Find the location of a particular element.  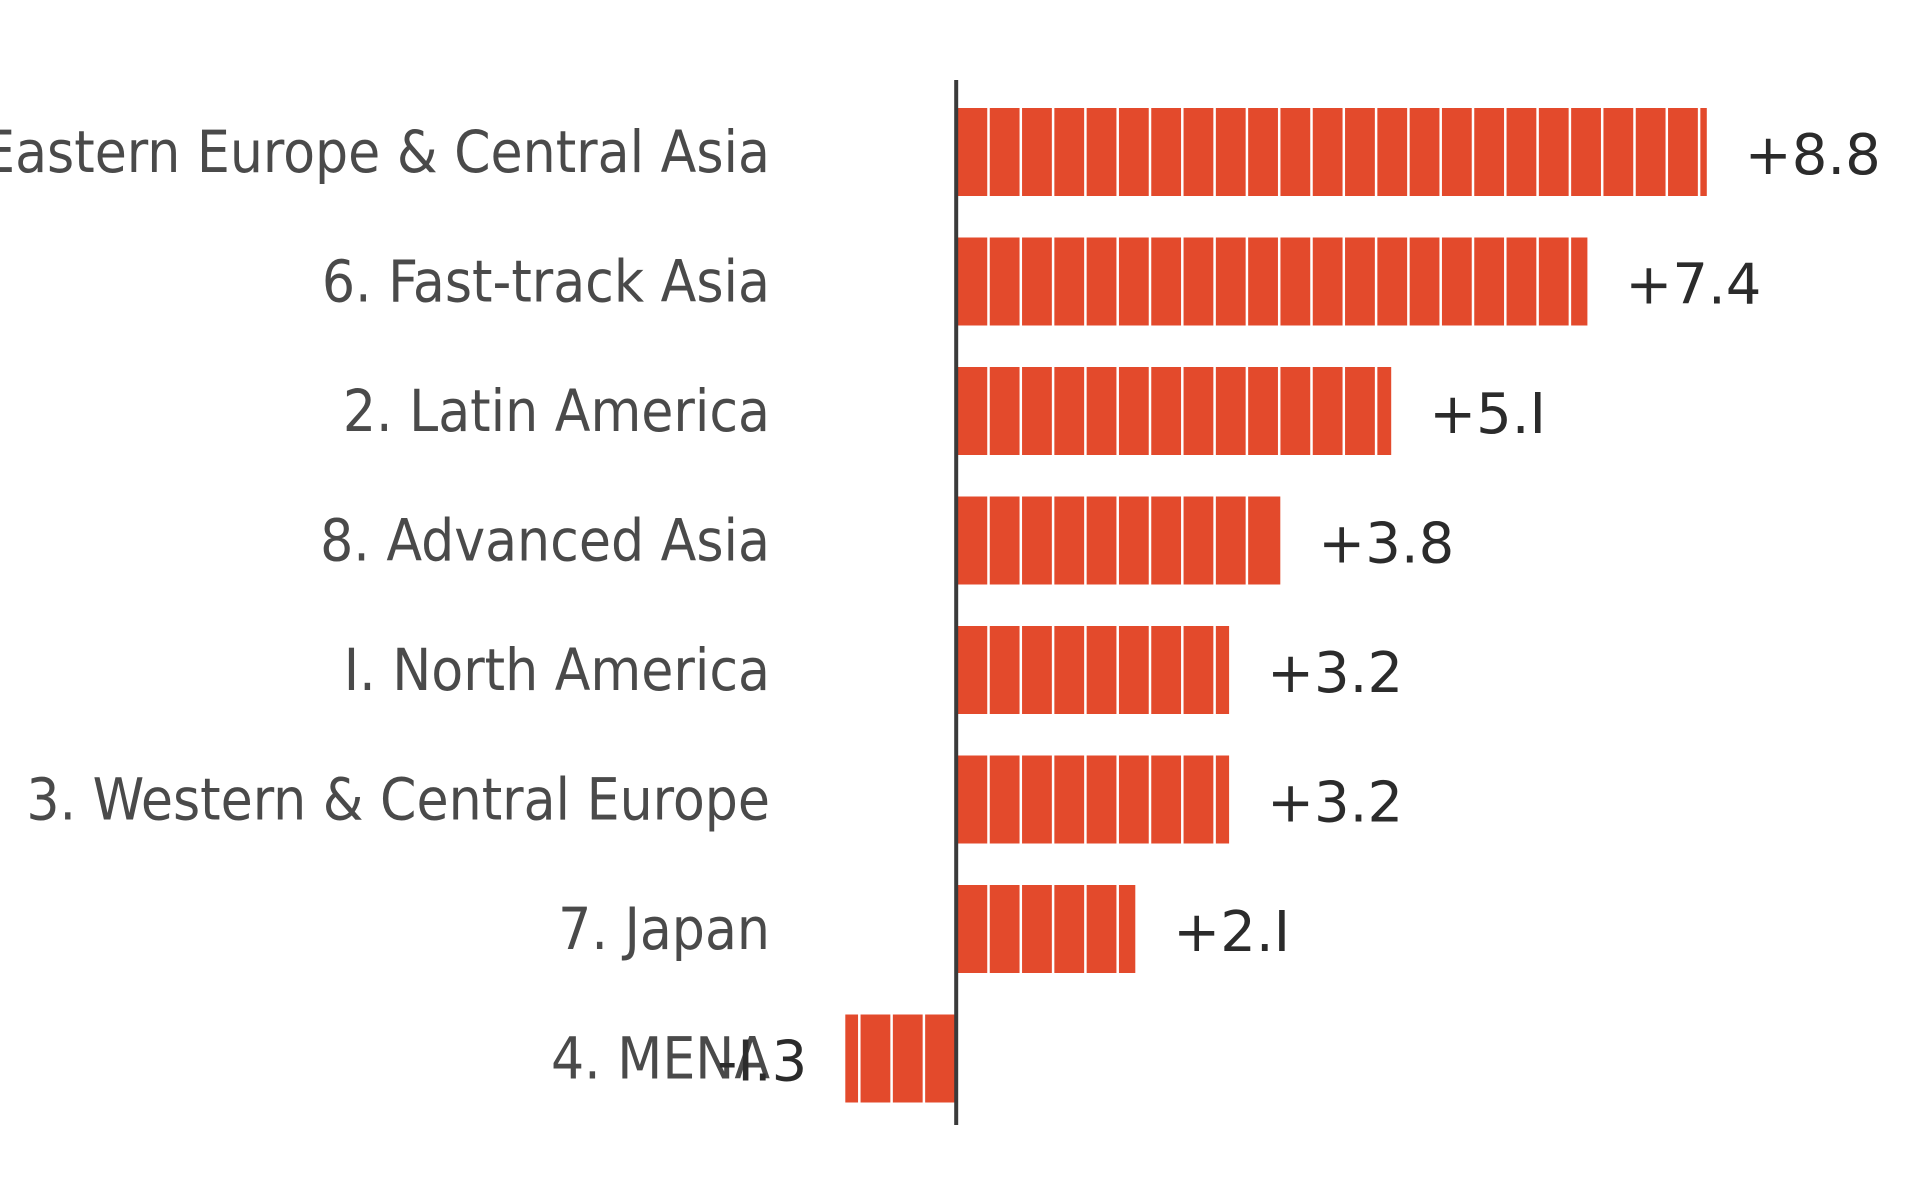

category-label: 3. Western & Central Europe is located at coordinates (398, 800).